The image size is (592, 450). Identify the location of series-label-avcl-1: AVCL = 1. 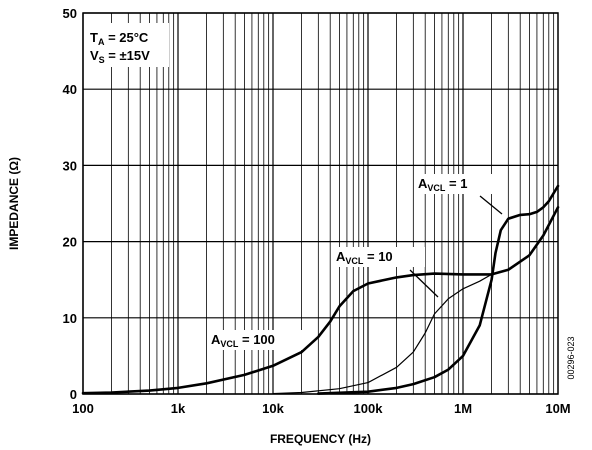
(442, 184).